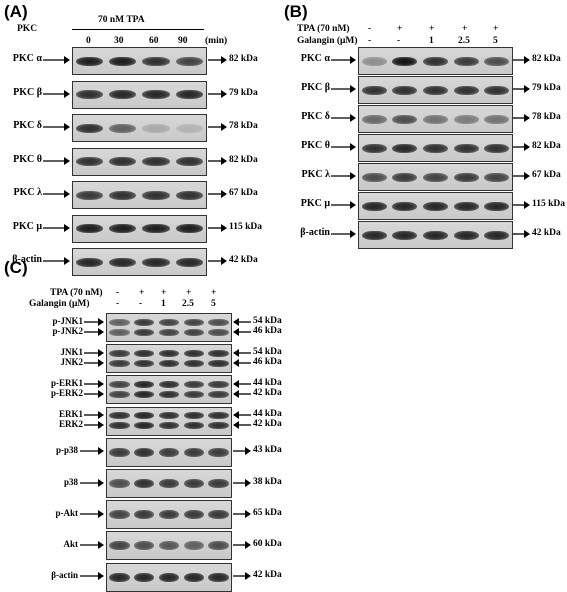 This screenshot has height=592, width=567. I want to click on panel-a-time-90: 90, so click(183, 41).